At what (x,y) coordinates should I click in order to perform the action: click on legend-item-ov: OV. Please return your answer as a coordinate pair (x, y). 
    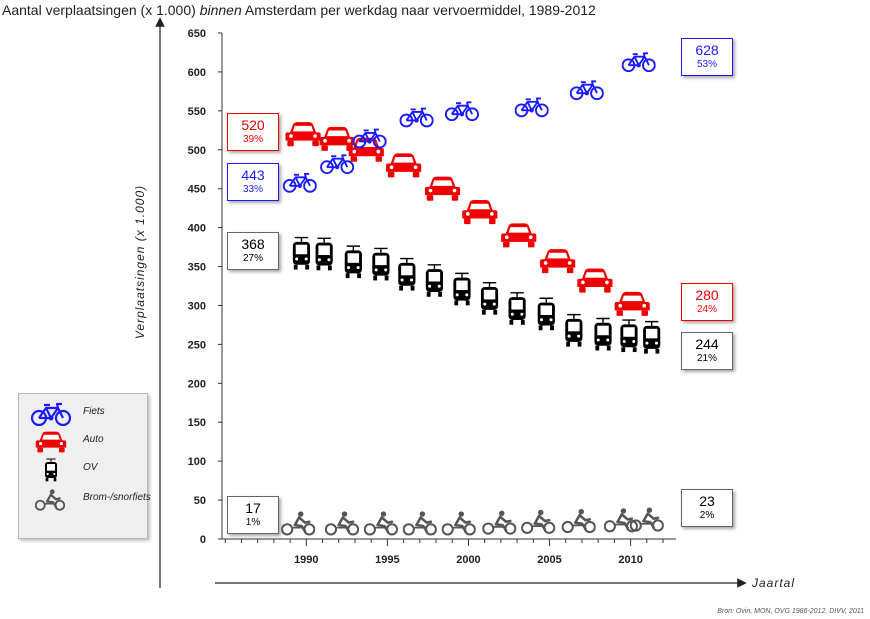
    Looking at the image, I should click on (83, 468).